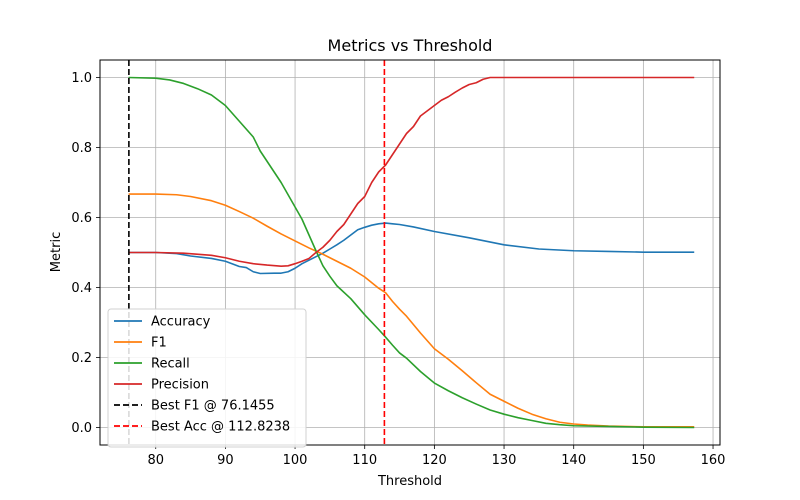 The height and width of the screenshot is (500, 800). Describe the element at coordinates (81, 148) in the screenshot. I see `y-tick-label: 0.8` at that location.